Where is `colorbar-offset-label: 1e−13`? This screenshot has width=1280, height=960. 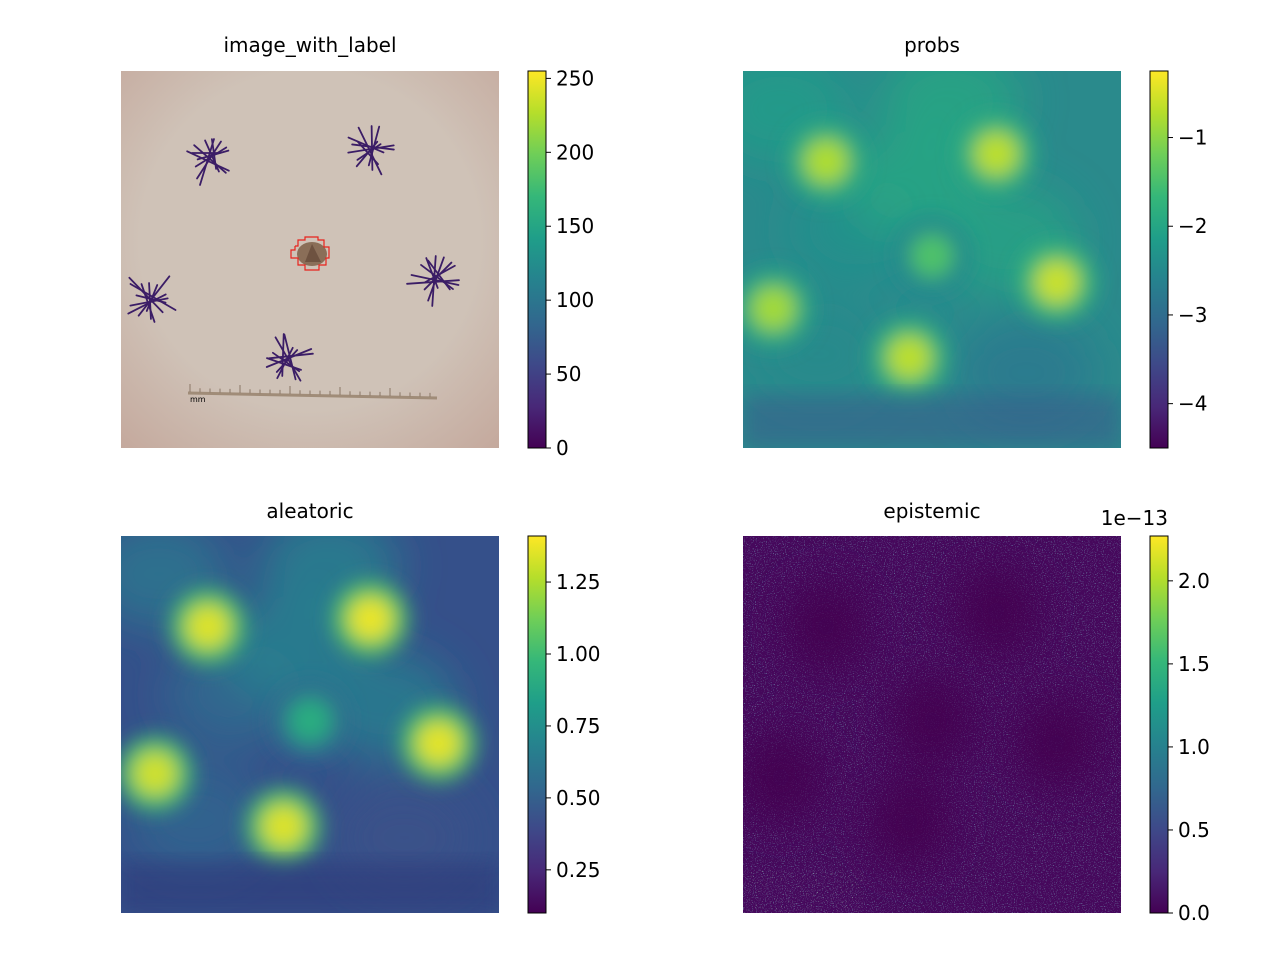 colorbar-offset-label: 1e−13 is located at coordinates (1134, 518).